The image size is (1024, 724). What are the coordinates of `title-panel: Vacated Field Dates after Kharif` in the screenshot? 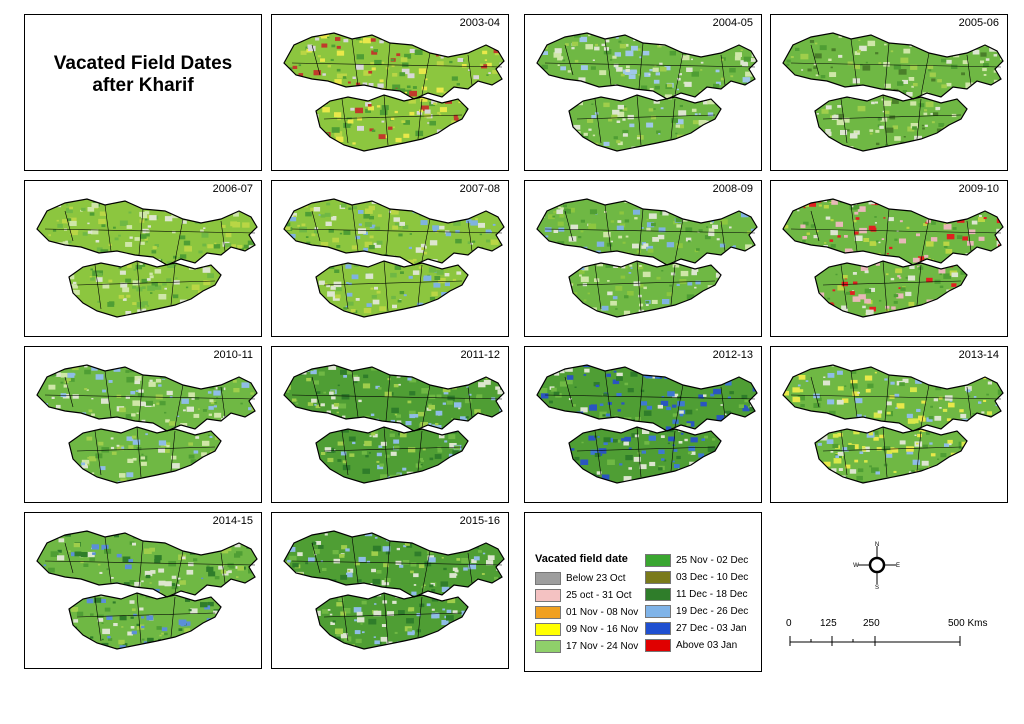 It's located at (143, 92).